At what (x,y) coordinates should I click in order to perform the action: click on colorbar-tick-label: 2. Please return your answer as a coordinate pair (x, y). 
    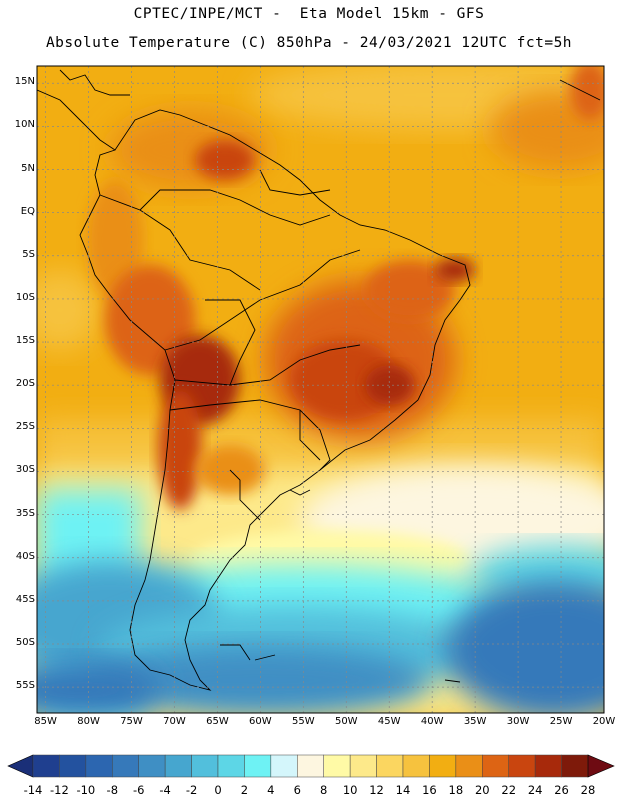
    Looking at the image, I should click on (244, 790).